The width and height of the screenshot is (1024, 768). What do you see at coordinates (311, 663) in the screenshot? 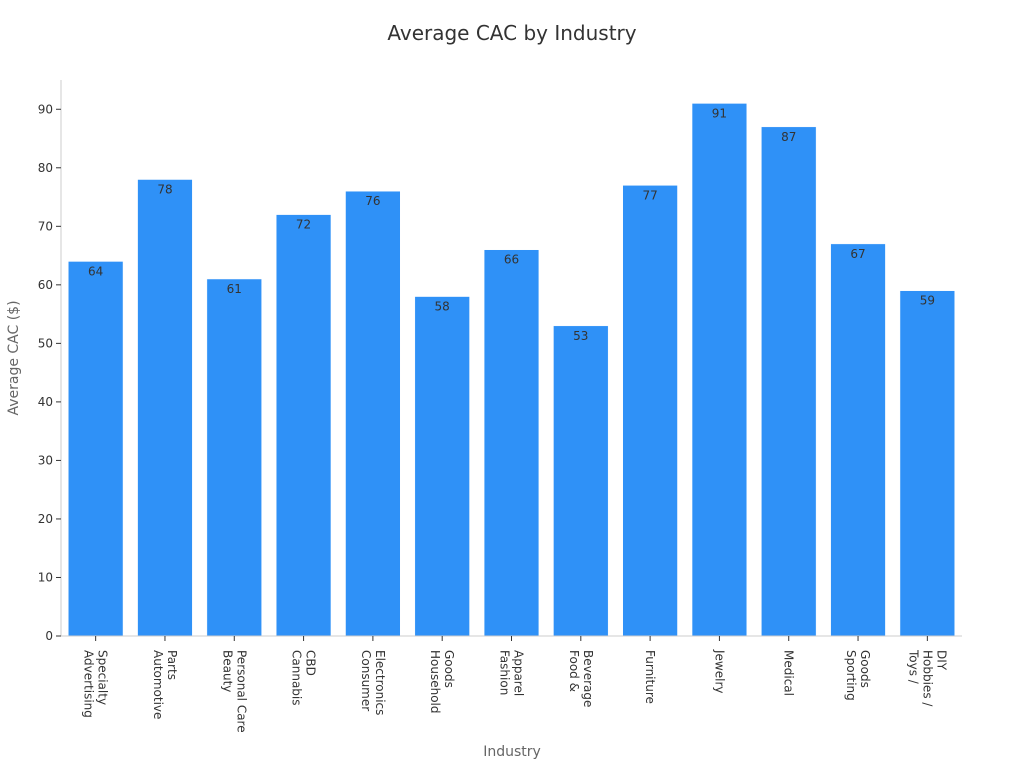
I see `x-tick-label-line: CBD` at bounding box center [311, 663].